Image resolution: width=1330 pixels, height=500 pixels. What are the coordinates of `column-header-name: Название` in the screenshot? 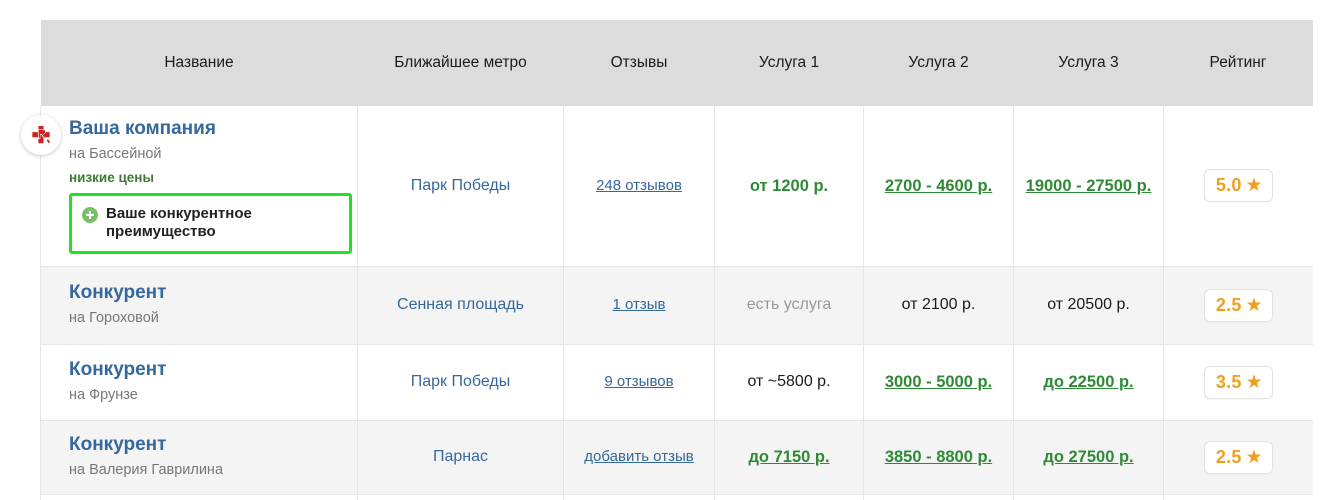 It's located at (199, 63).